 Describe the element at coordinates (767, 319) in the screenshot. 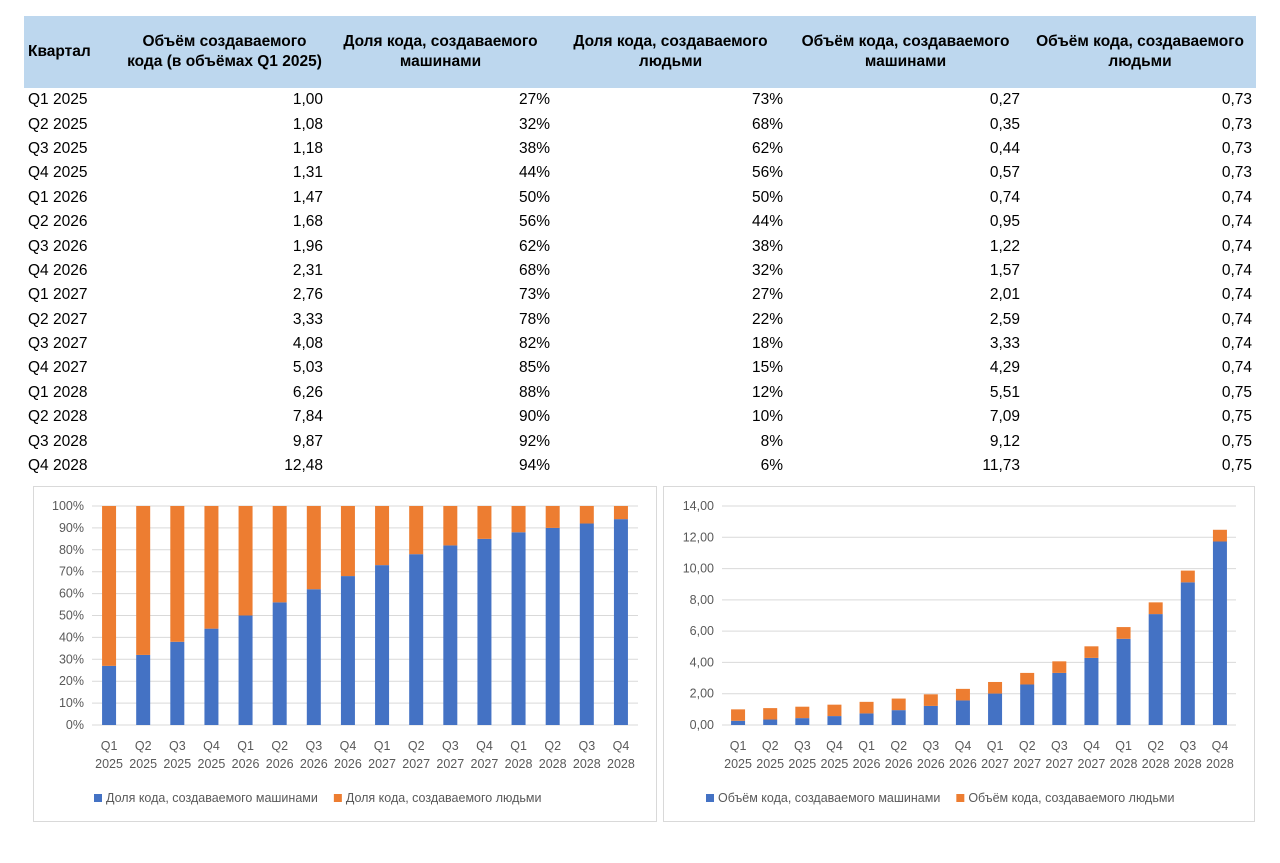

I see `cell-human-share: 22%` at that location.